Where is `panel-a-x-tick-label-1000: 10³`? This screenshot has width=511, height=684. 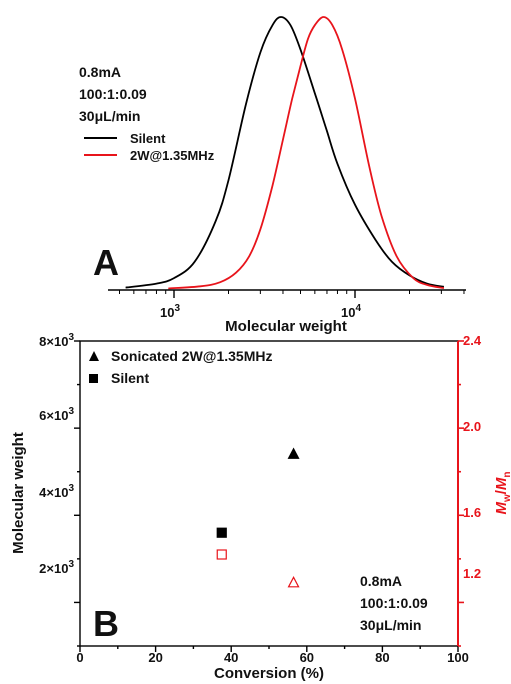 panel-a-x-tick-label-1000: 10³ is located at coordinates (170, 311).